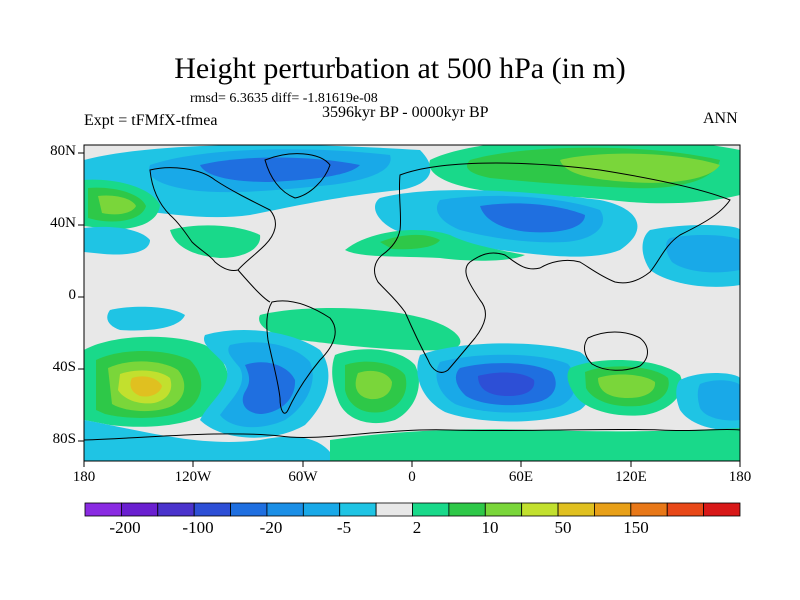 This screenshot has width=800, height=600. Describe the element at coordinates (117, 205) in the screenshot. I see `north-pacific-positive-inner` at that location.